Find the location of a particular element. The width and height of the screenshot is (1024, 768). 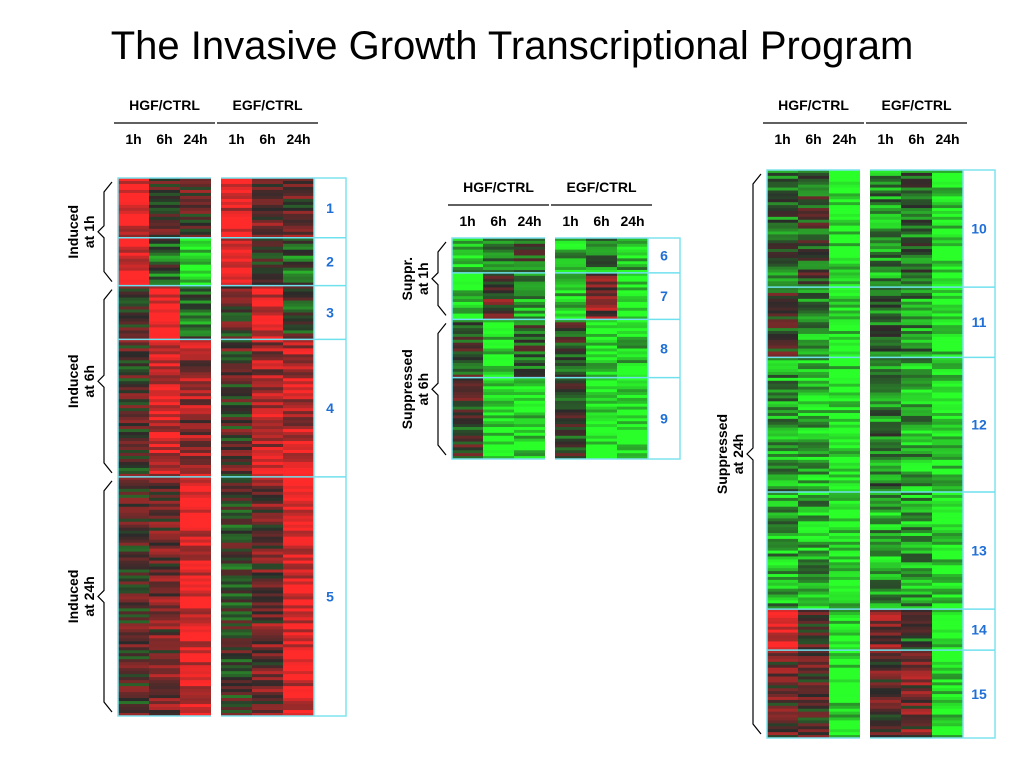

cluster-bracket is located at coordinates (439, 278).